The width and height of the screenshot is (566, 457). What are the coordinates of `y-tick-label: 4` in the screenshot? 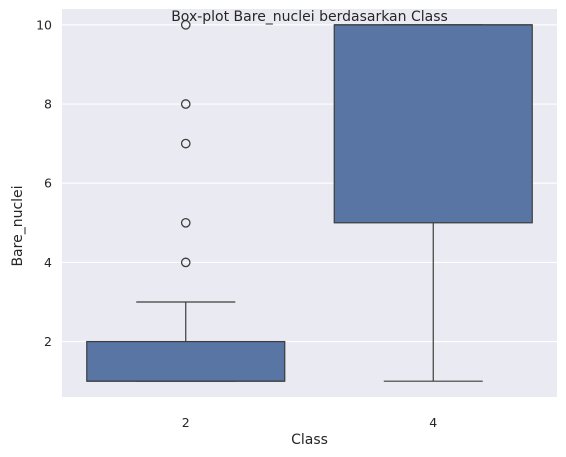 It's located at (48, 262).